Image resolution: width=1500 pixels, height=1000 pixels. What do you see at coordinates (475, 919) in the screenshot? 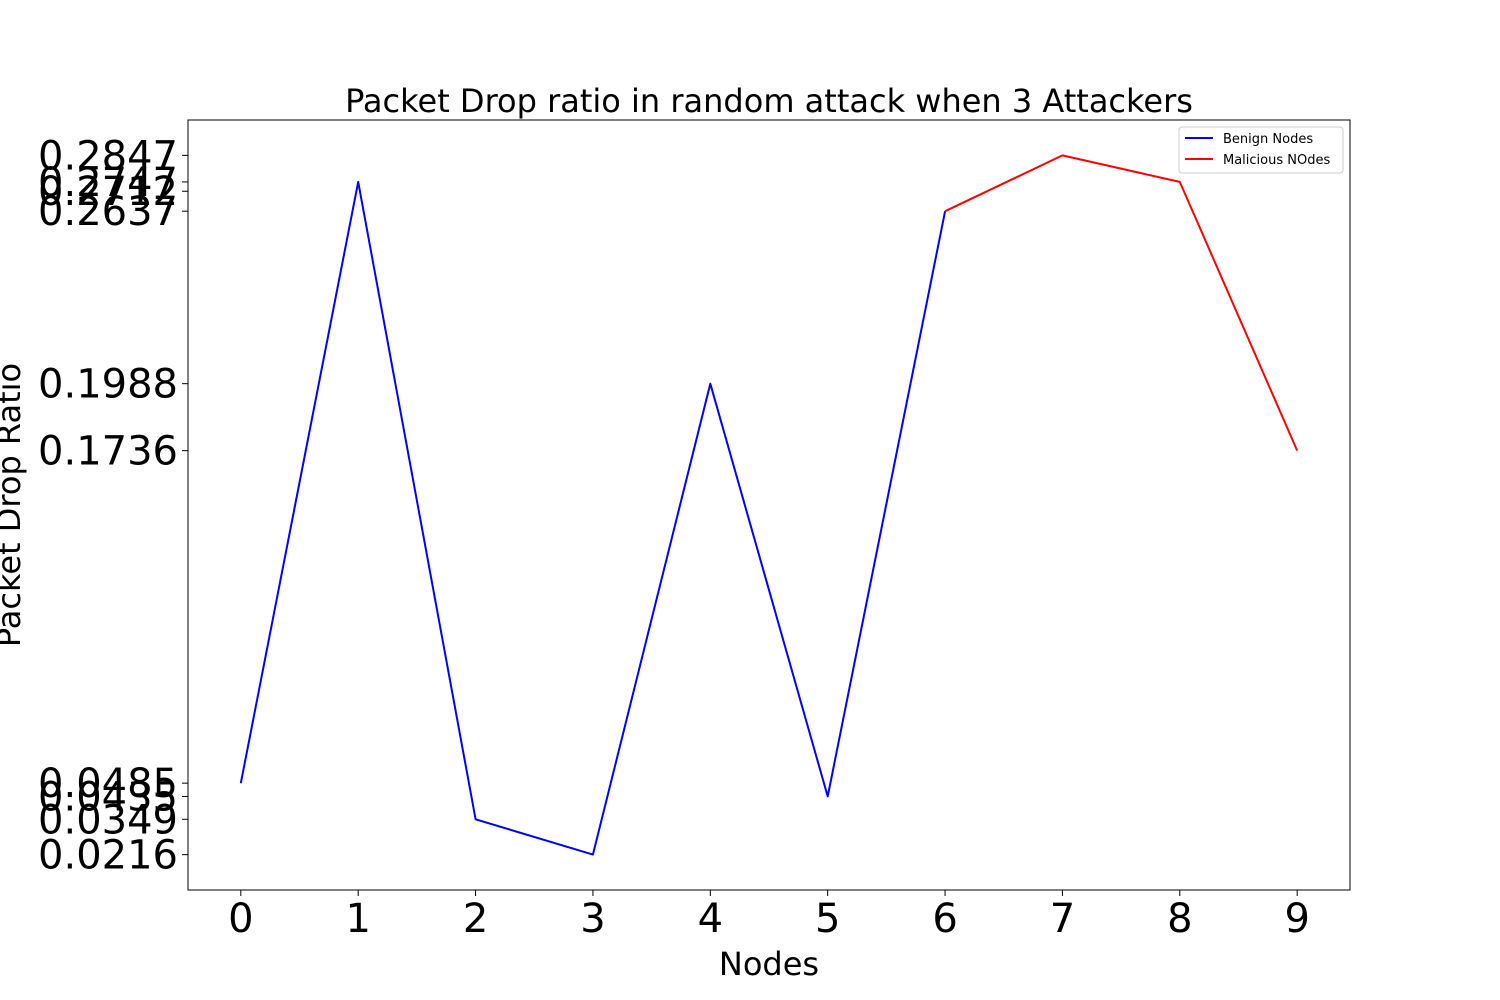
I see `x-tick-label-2: 2` at bounding box center [475, 919].